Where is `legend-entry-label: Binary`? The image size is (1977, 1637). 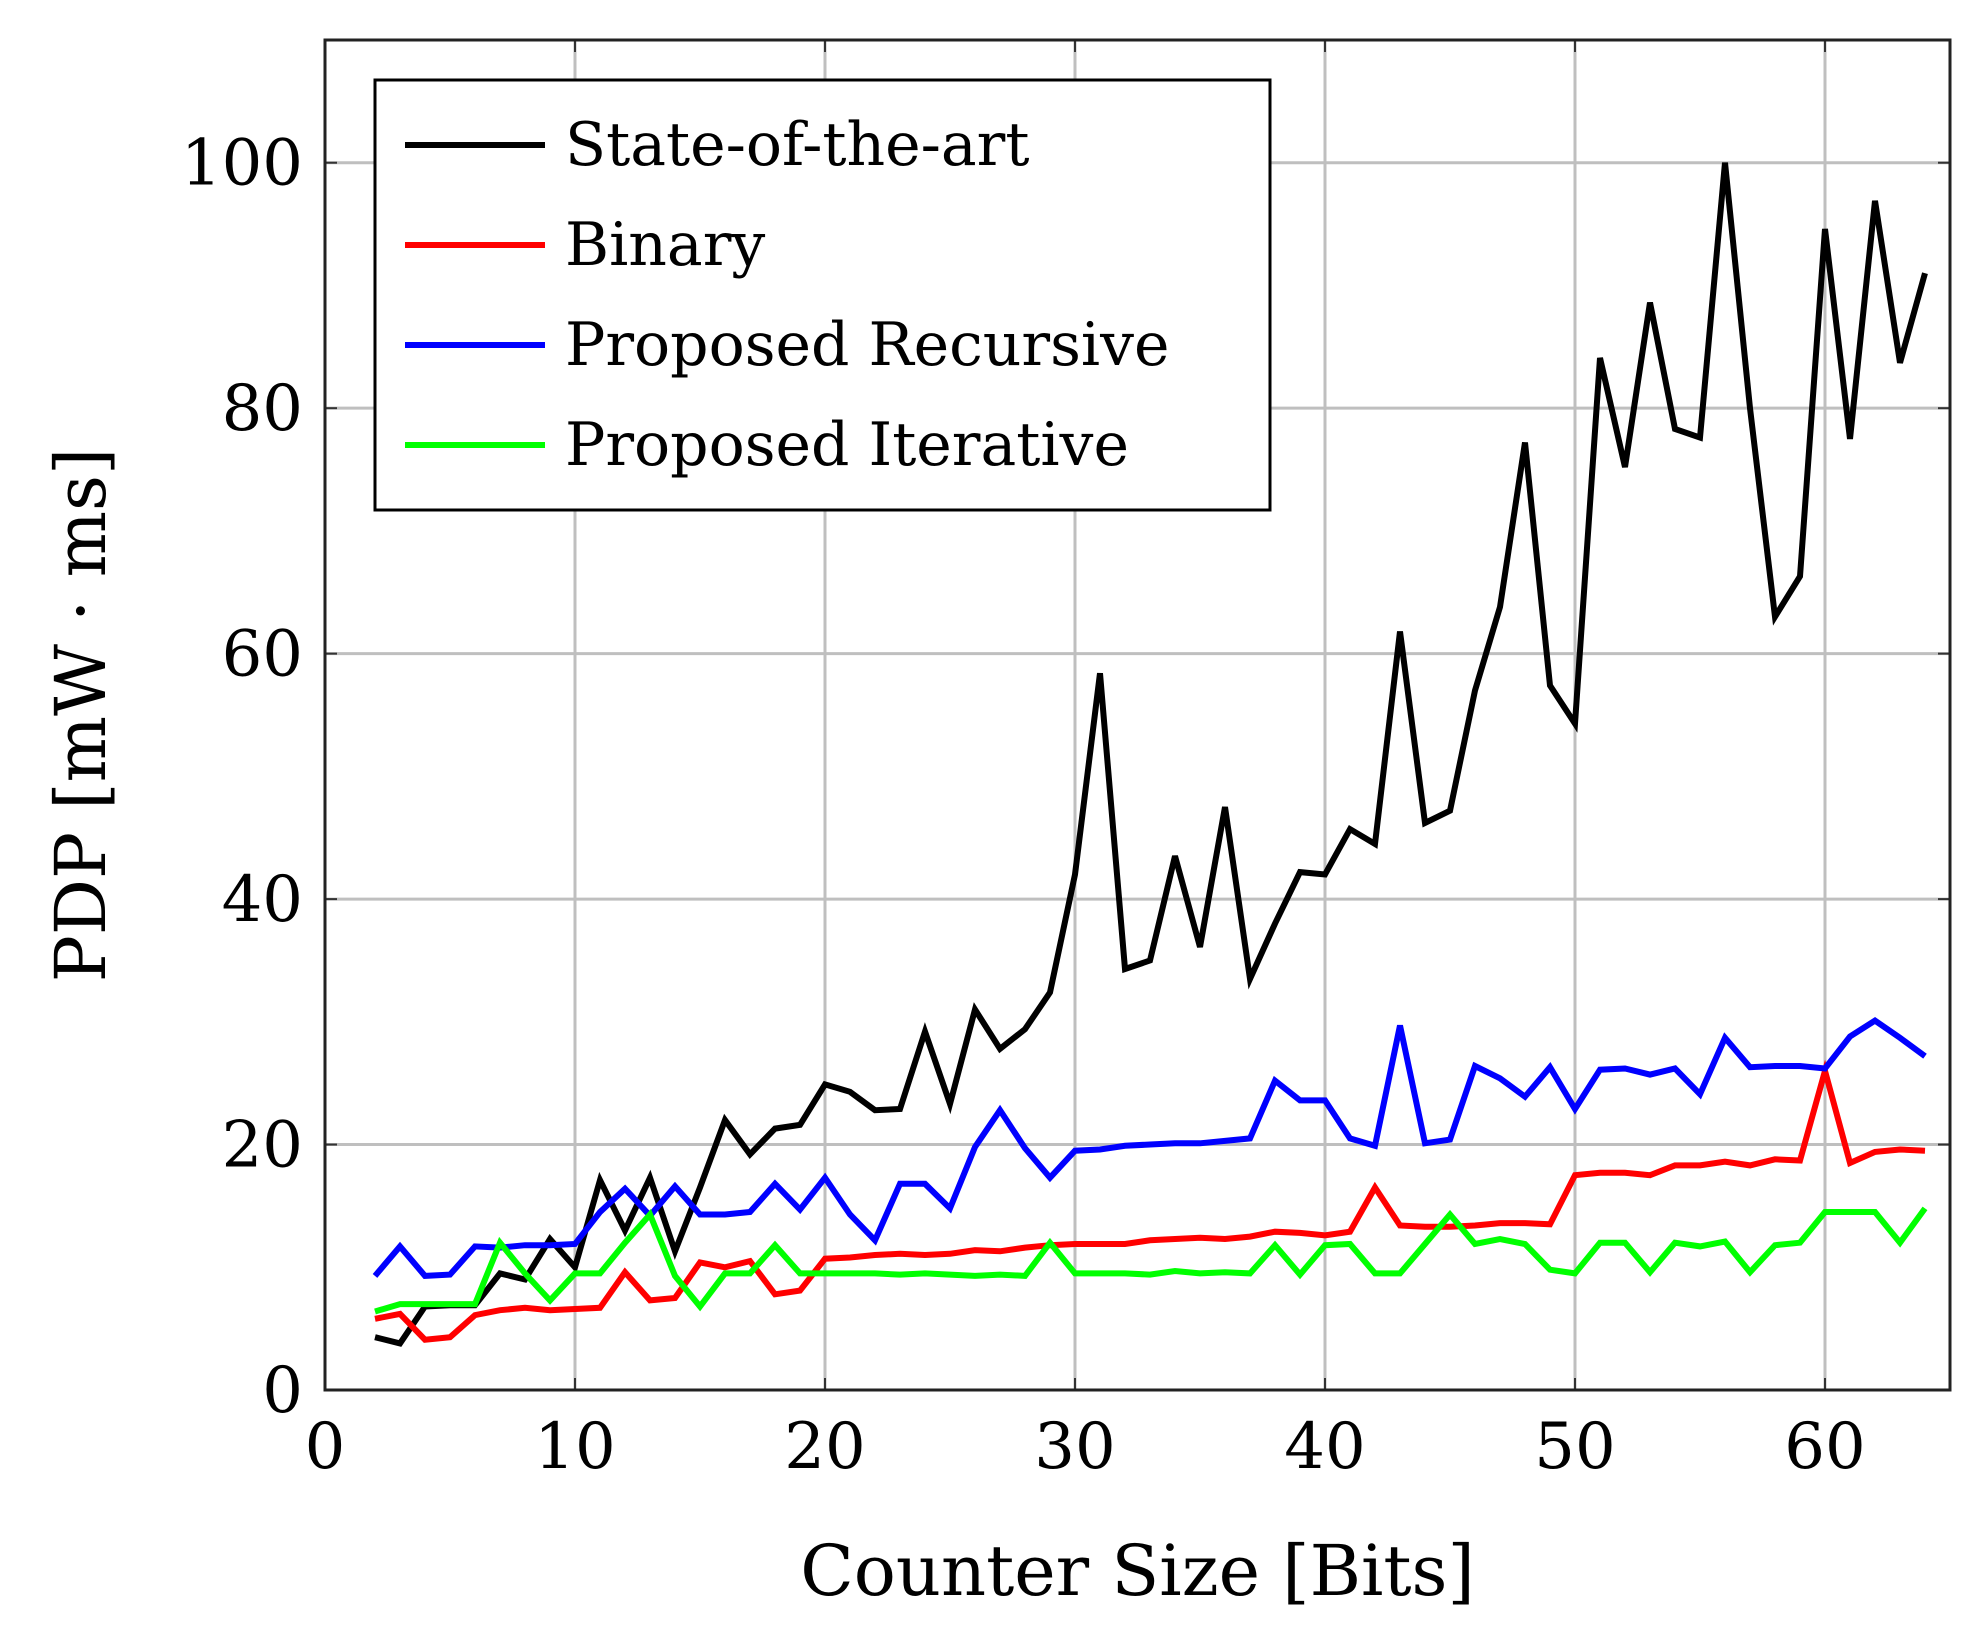
legend-entry-label: Binary is located at coordinates (665, 245).